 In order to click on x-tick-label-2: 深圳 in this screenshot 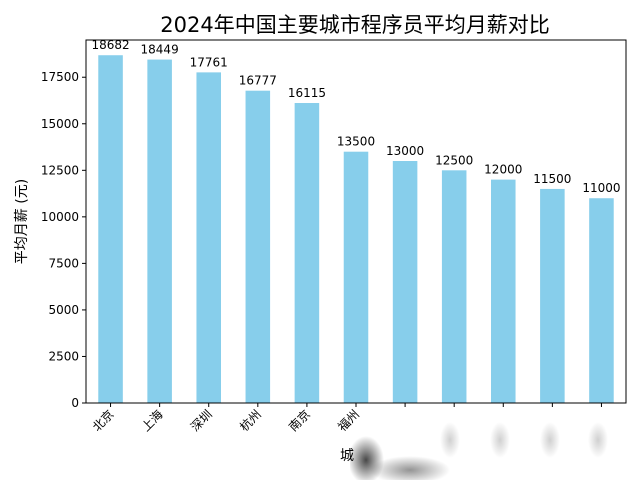, I will do `click(201, 420)`.